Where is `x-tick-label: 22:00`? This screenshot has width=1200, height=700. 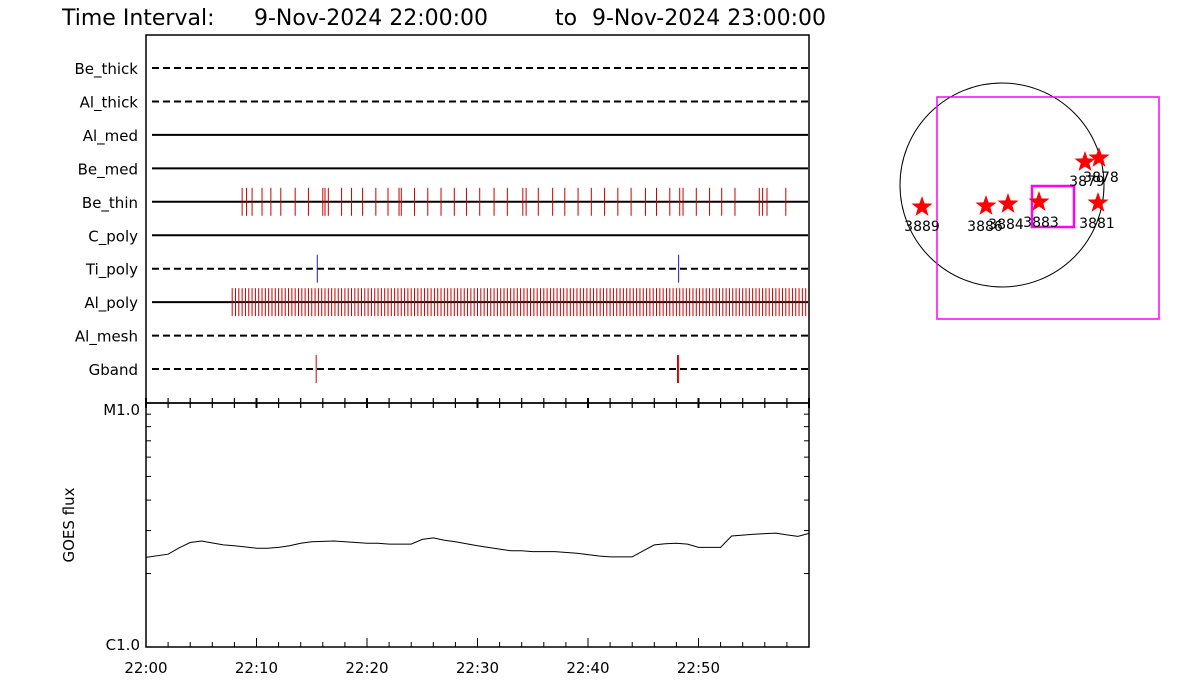 x-tick-label: 22:00 is located at coordinates (145, 668).